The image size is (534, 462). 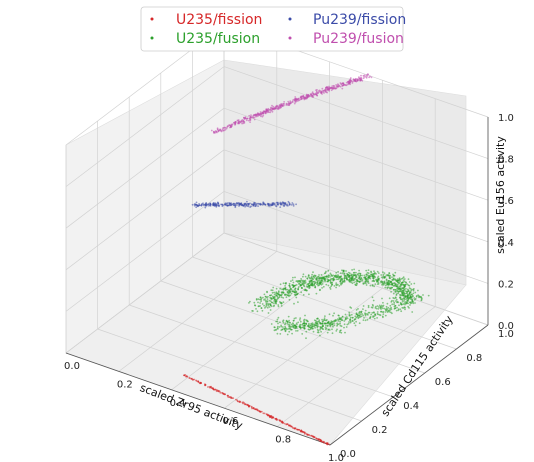 What do you see at coordinates (443, 382) in the screenshot?
I see `y-tick-label: 0.6` at bounding box center [443, 382].